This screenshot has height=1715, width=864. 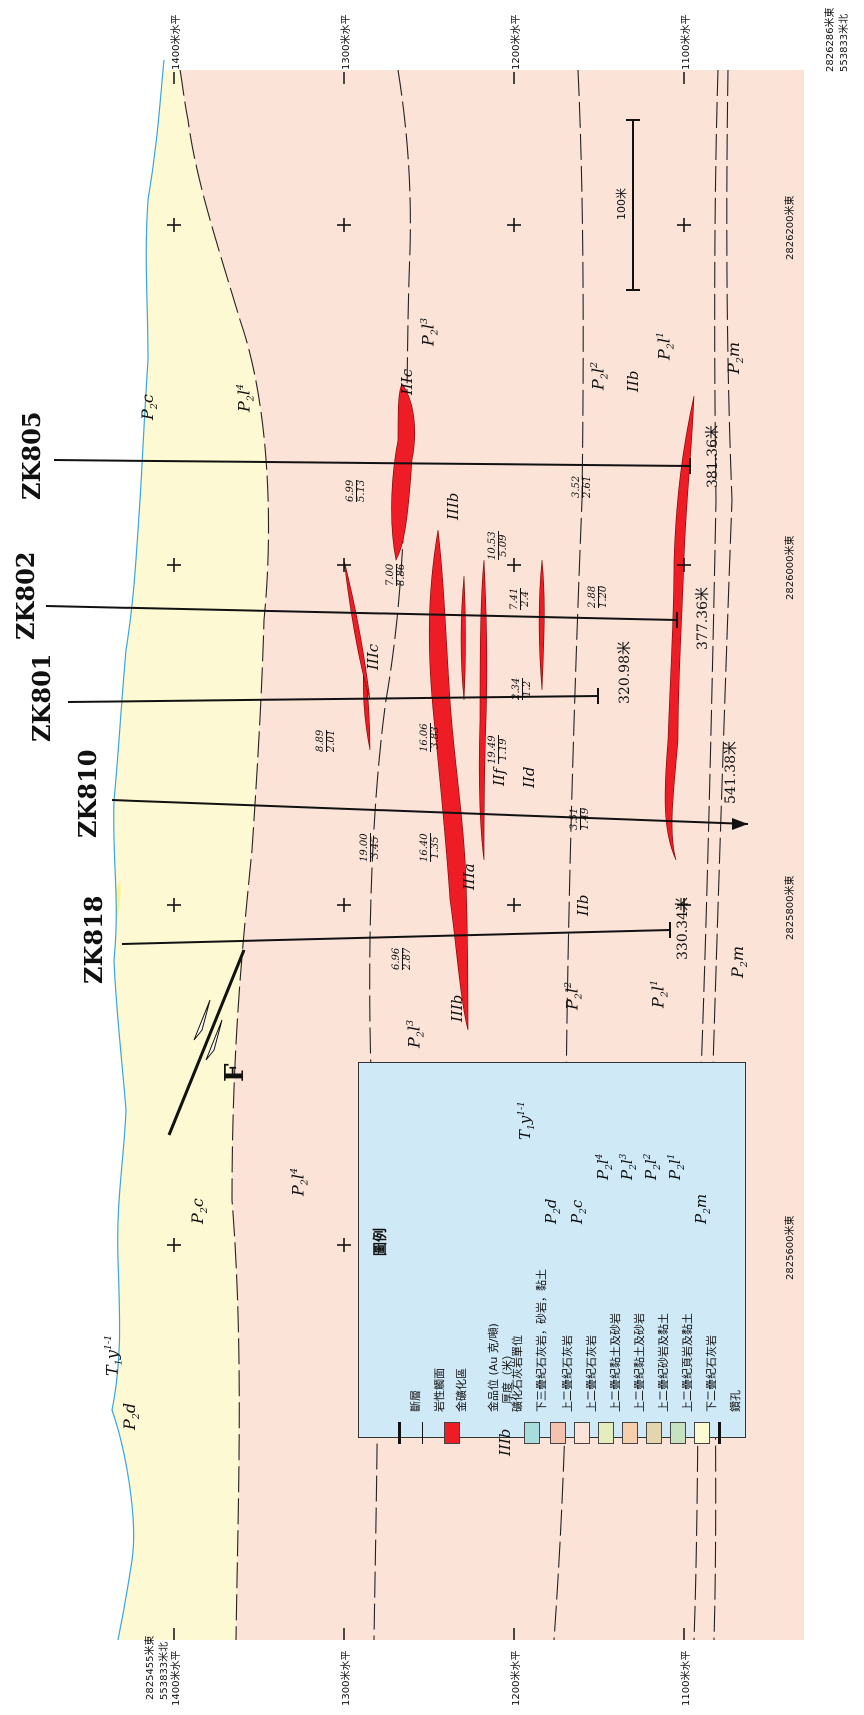 I want to click on assay-fraction: 6.96 2.87, so click(x=402, y=958).